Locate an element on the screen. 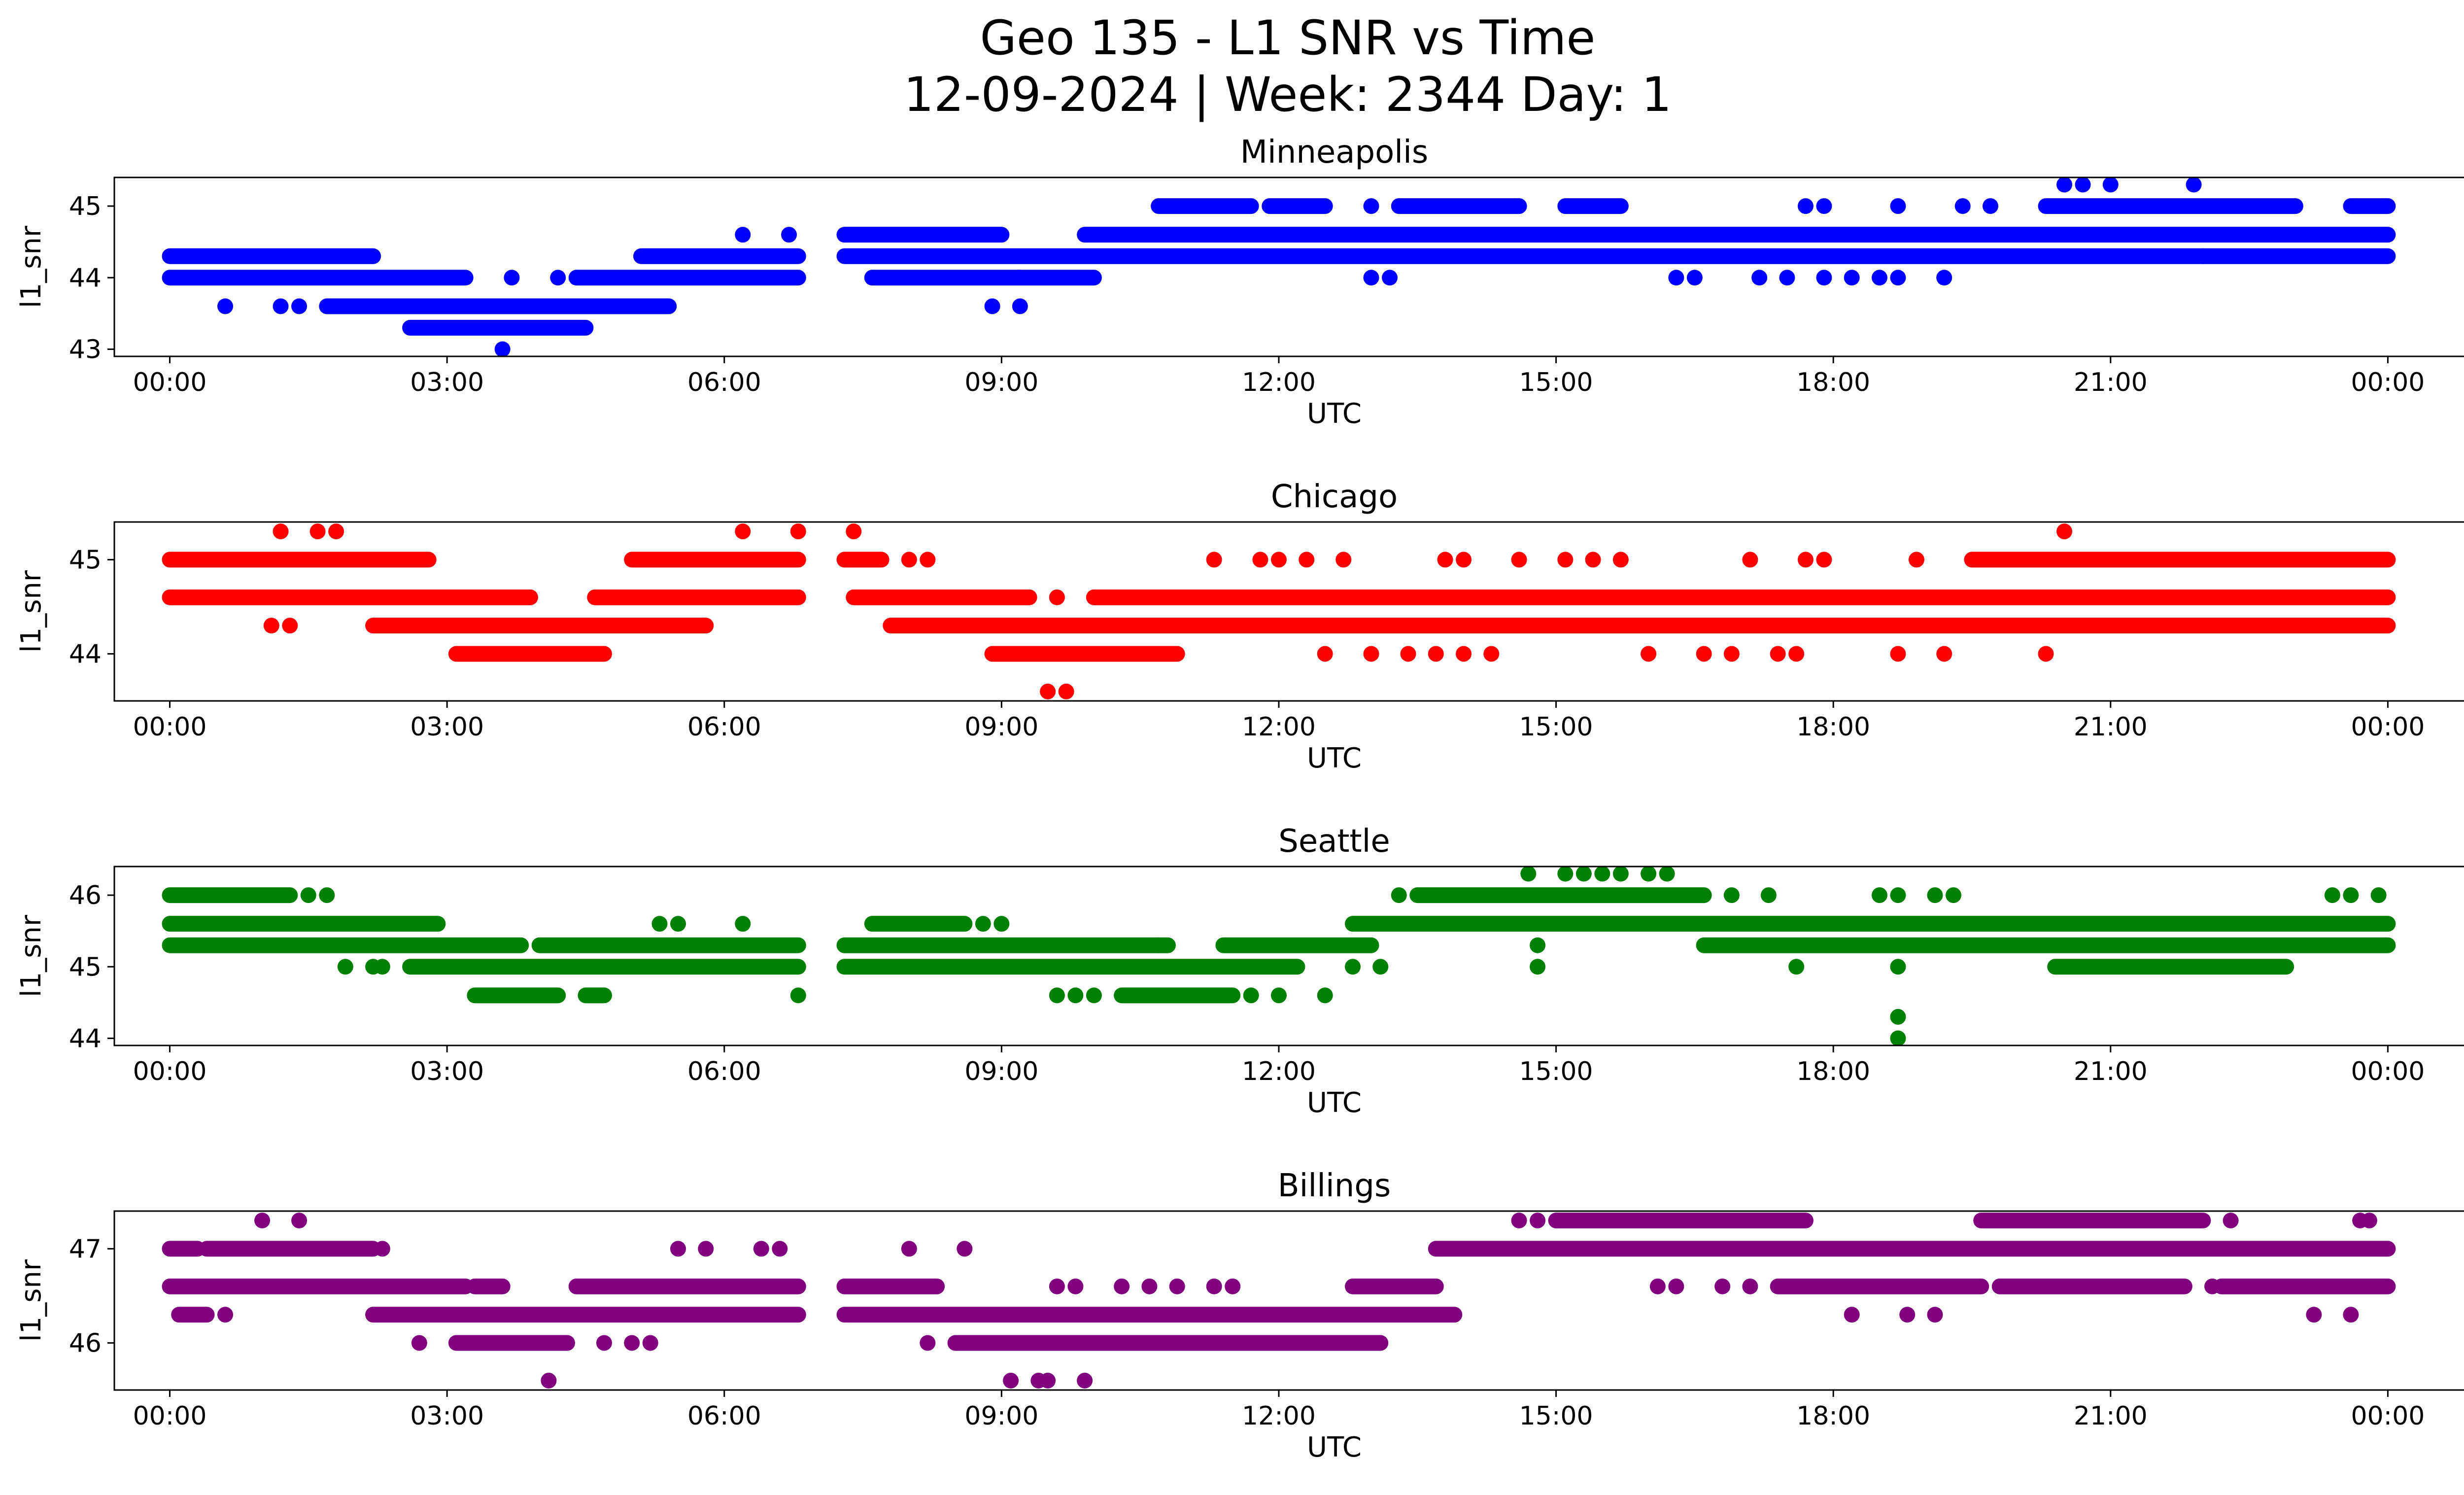 The width and height of the screenshot is (2464, 1495). x-tick-label: 15:00 is located at coordinates (1556, 727).